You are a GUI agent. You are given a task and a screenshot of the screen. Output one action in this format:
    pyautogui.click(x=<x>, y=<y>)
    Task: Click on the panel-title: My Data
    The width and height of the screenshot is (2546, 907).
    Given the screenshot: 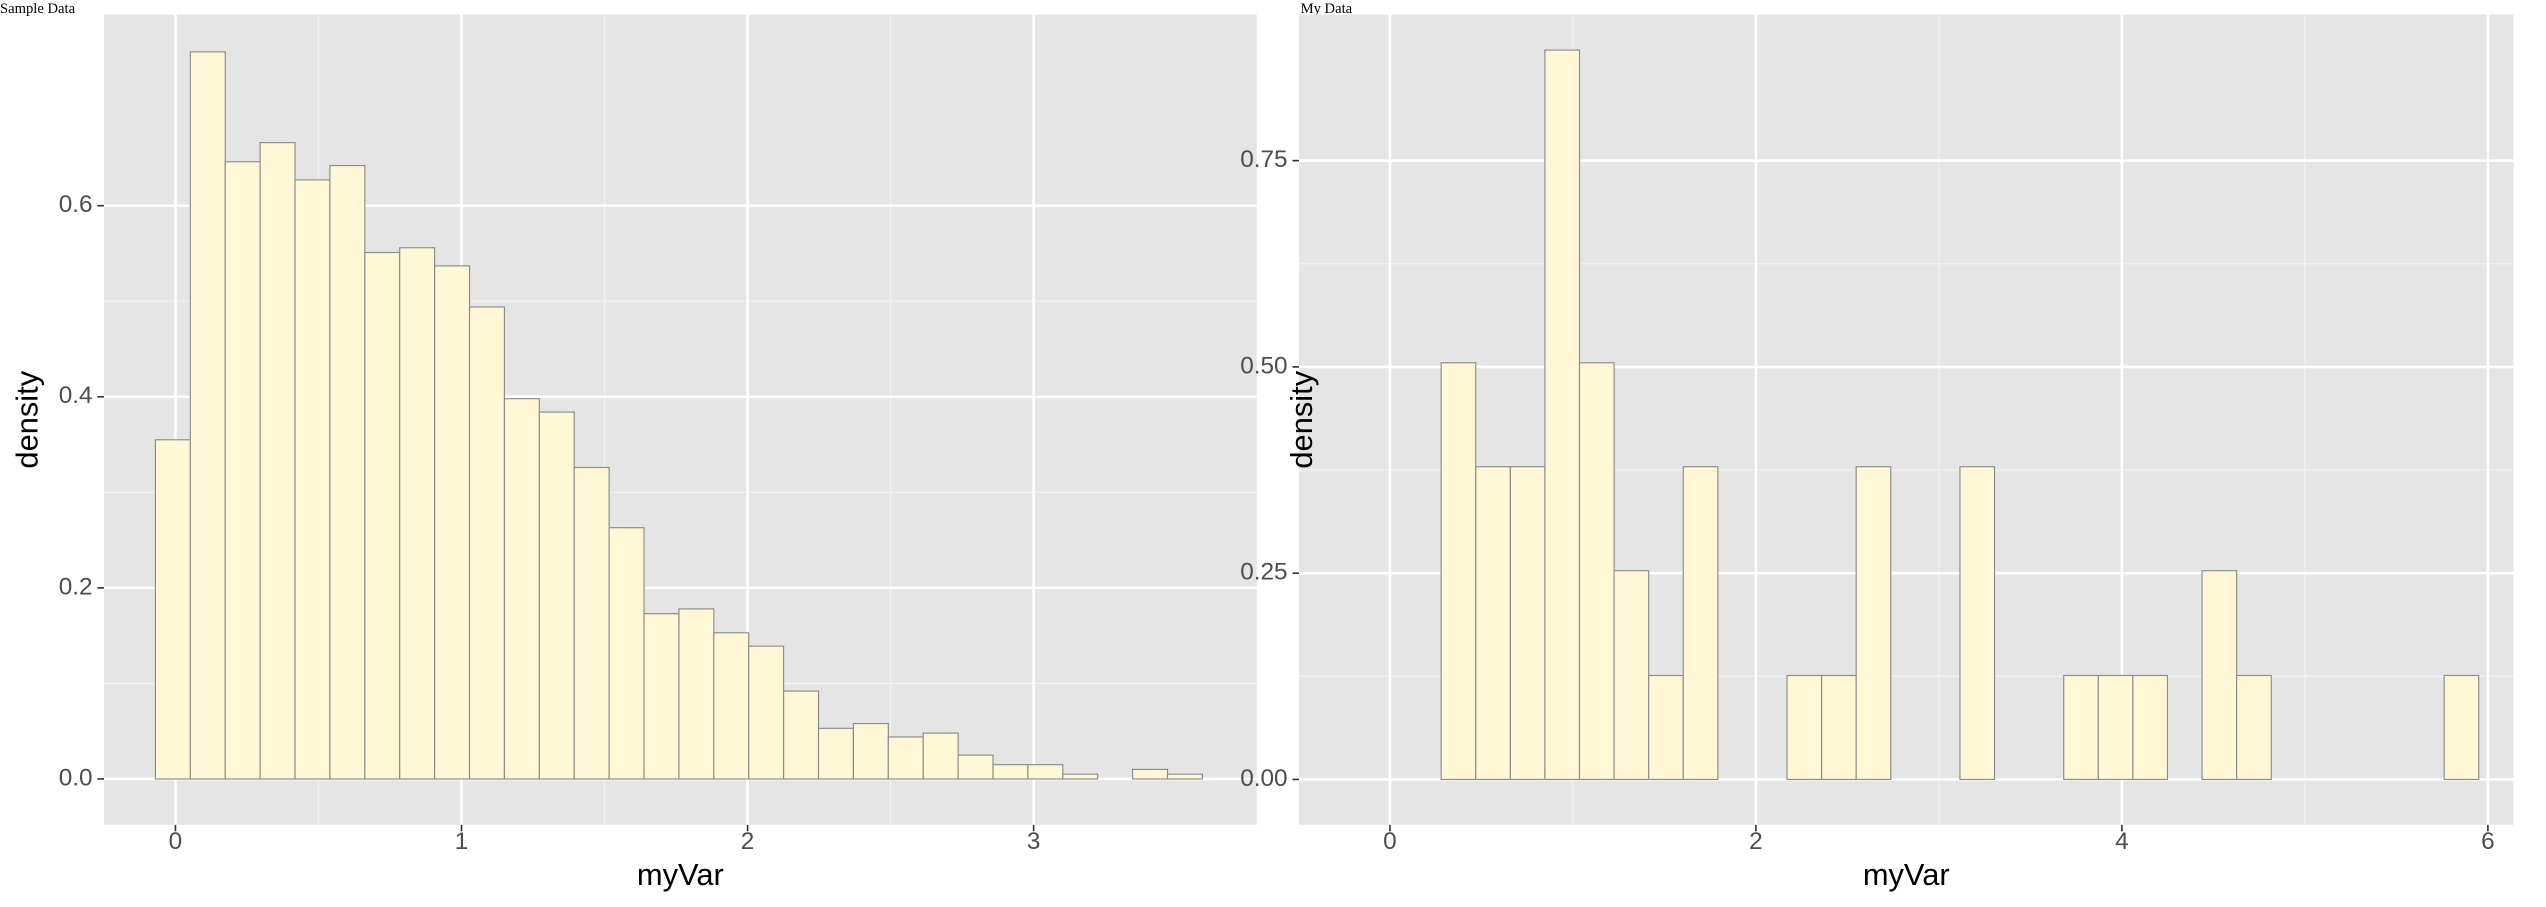 What is the action you would take?
    pyautogui.click(x=1327, y=9)
    